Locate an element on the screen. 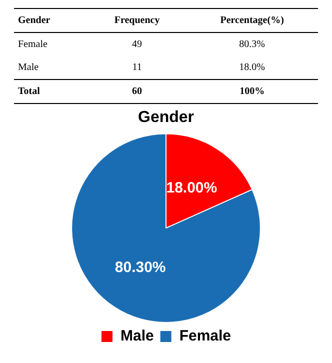 The width and height of the screenshot is (332, 363). text: Percentage(%) is located at coordinates (252, 20).